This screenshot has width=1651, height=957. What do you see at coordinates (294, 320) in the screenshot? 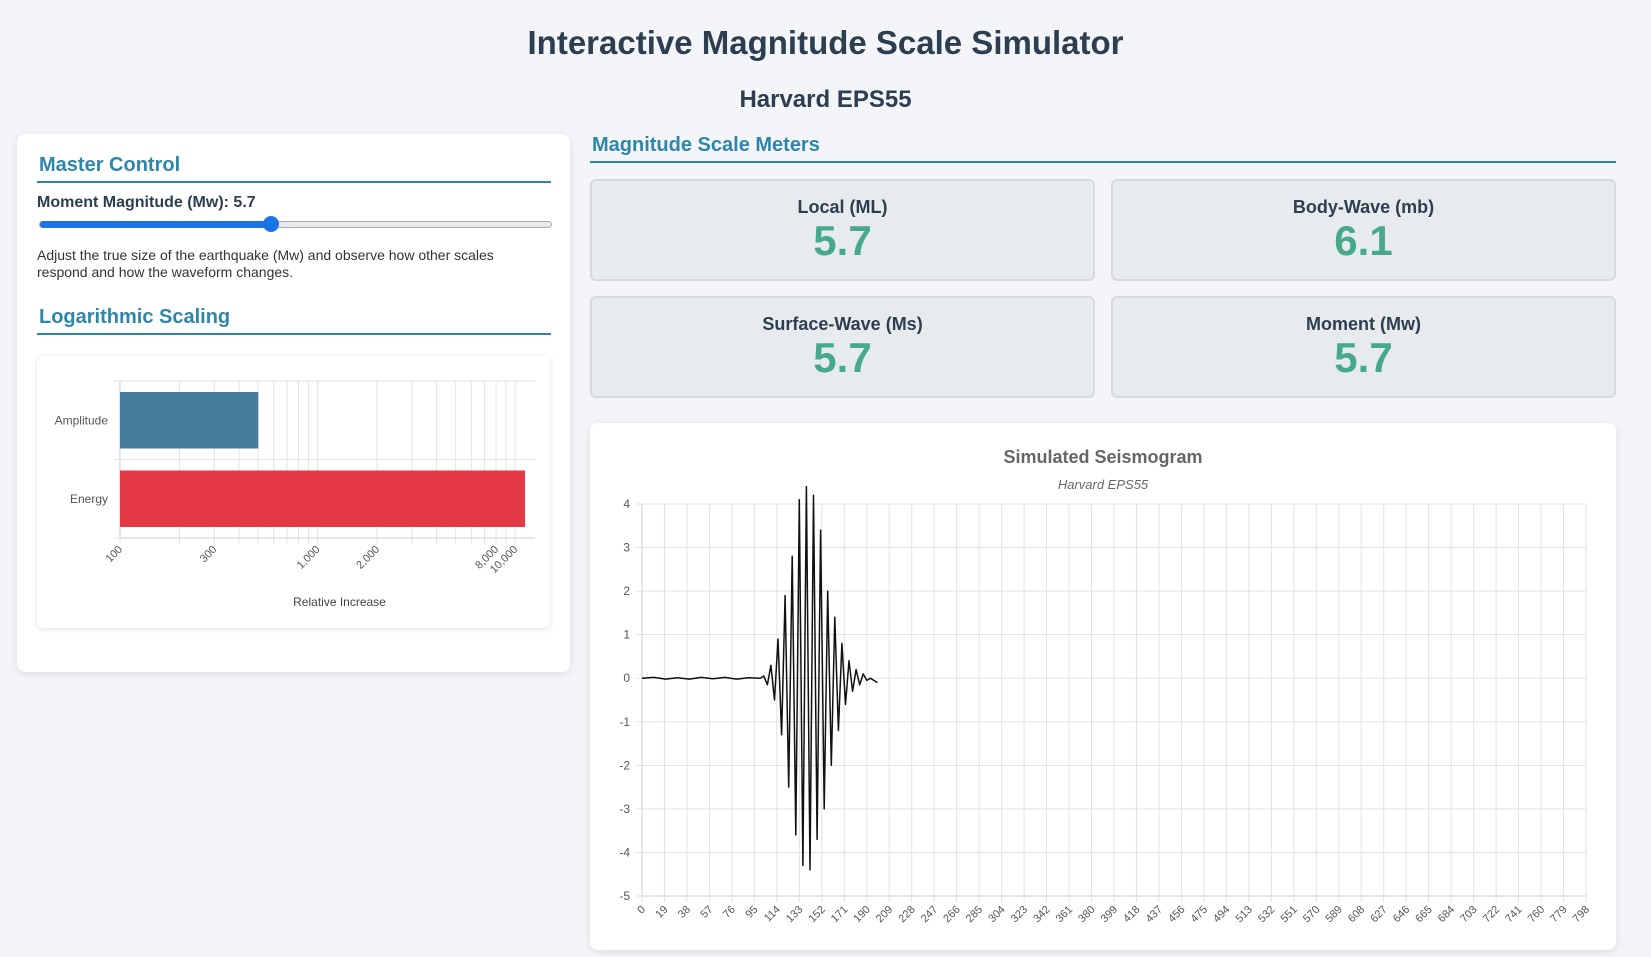
I see `log-scaling-heading: Logarithmic Scaling` at bounding box center [294, 320].